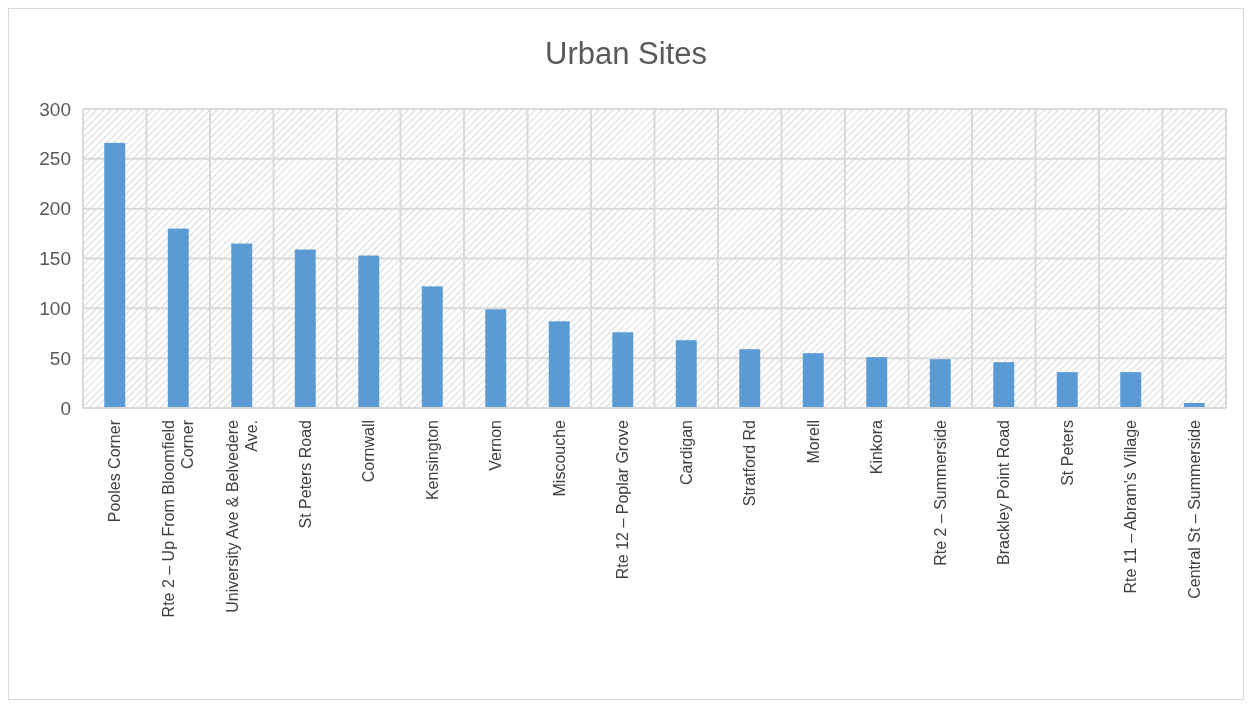 The width and height of the screenshot is (1252, 708). What do you see at coordinates (60, 358) in the screenshot?
I see `y-tick-label: 50` at bounding box center [60, 358].